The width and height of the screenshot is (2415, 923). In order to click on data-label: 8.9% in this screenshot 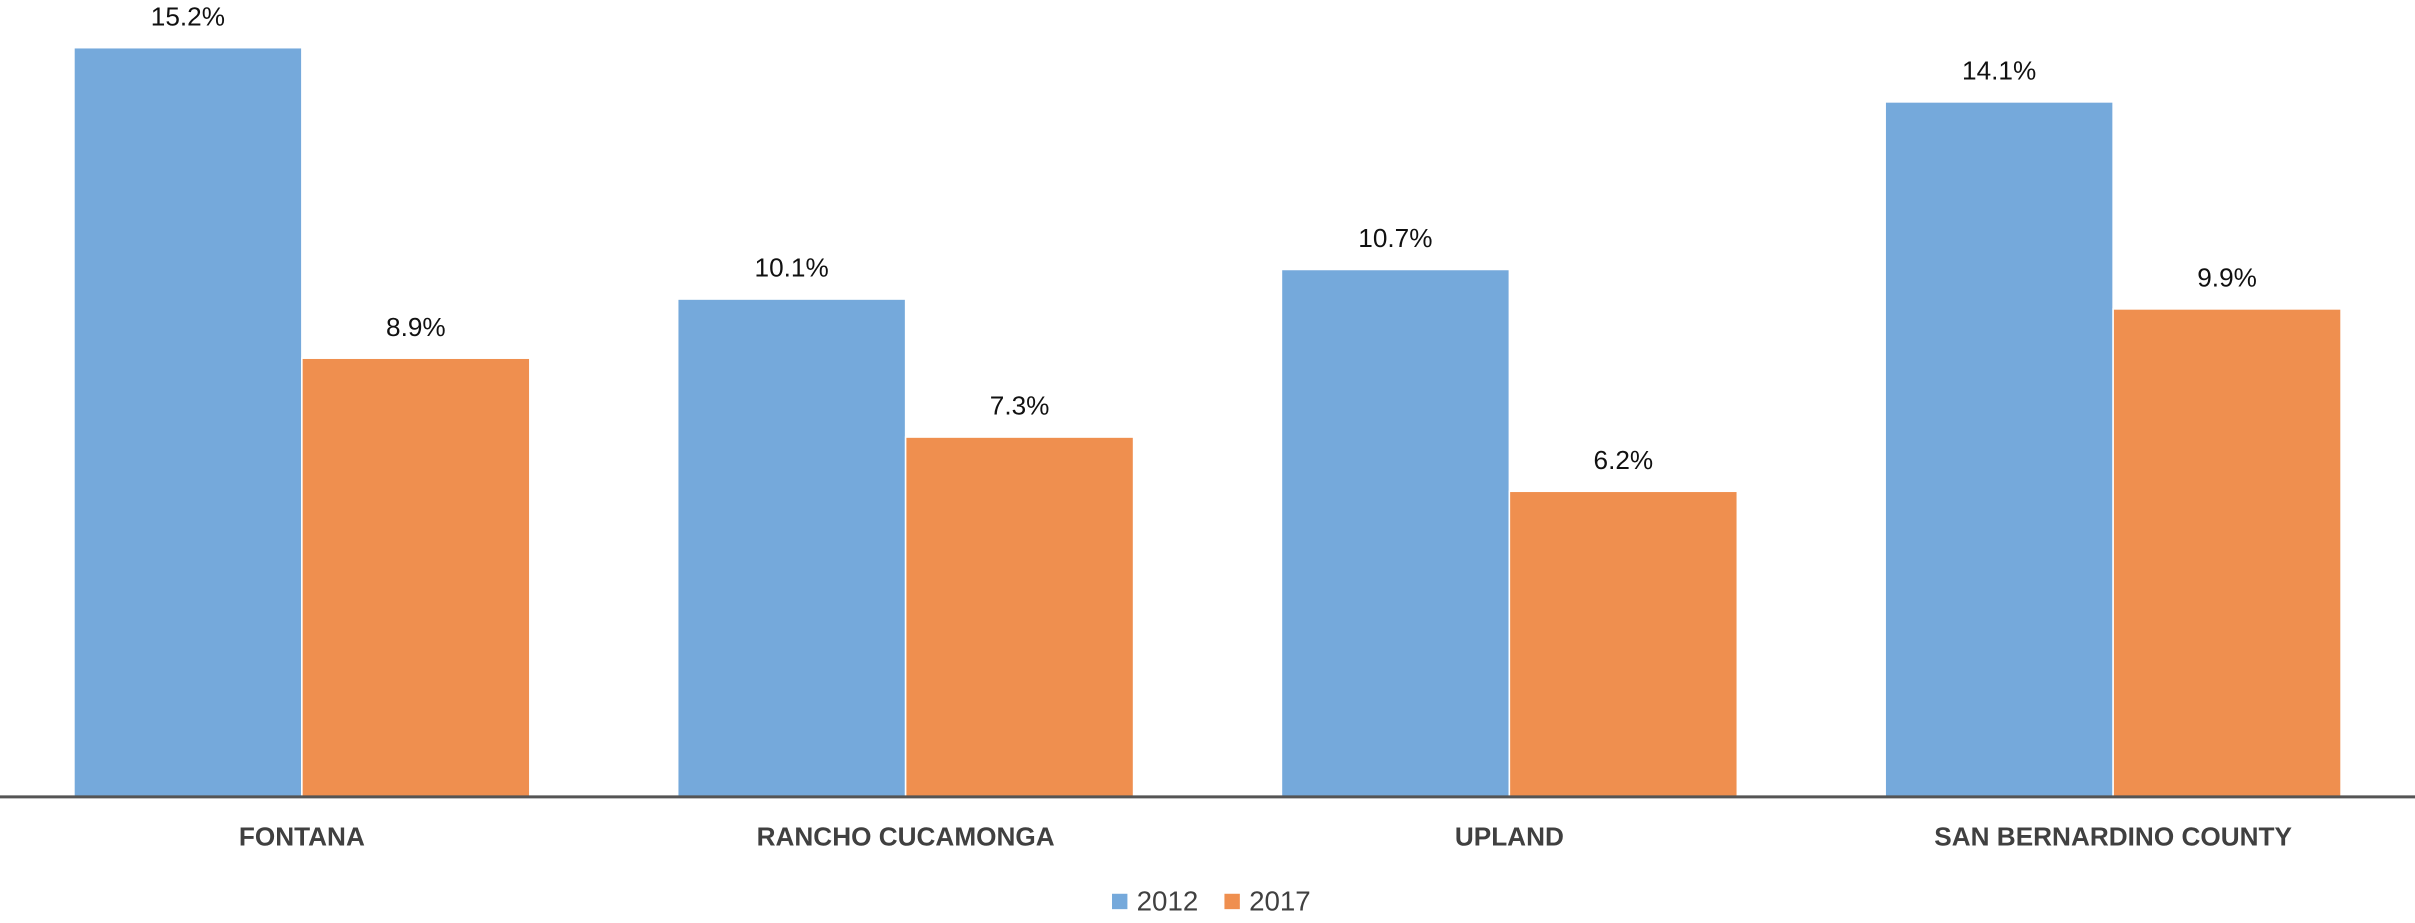, I will do `click(416, 327)`.